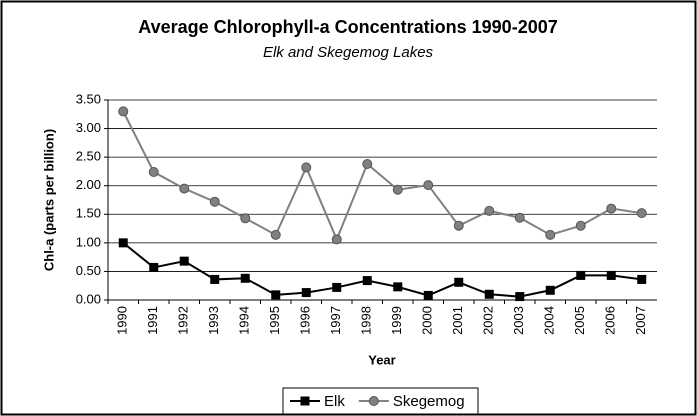 The height and width of the screenshot is (416, 697). Describe the element at coordinates (640, 320) in the screenshot. I see `x-tick-label: 2007` at that location.